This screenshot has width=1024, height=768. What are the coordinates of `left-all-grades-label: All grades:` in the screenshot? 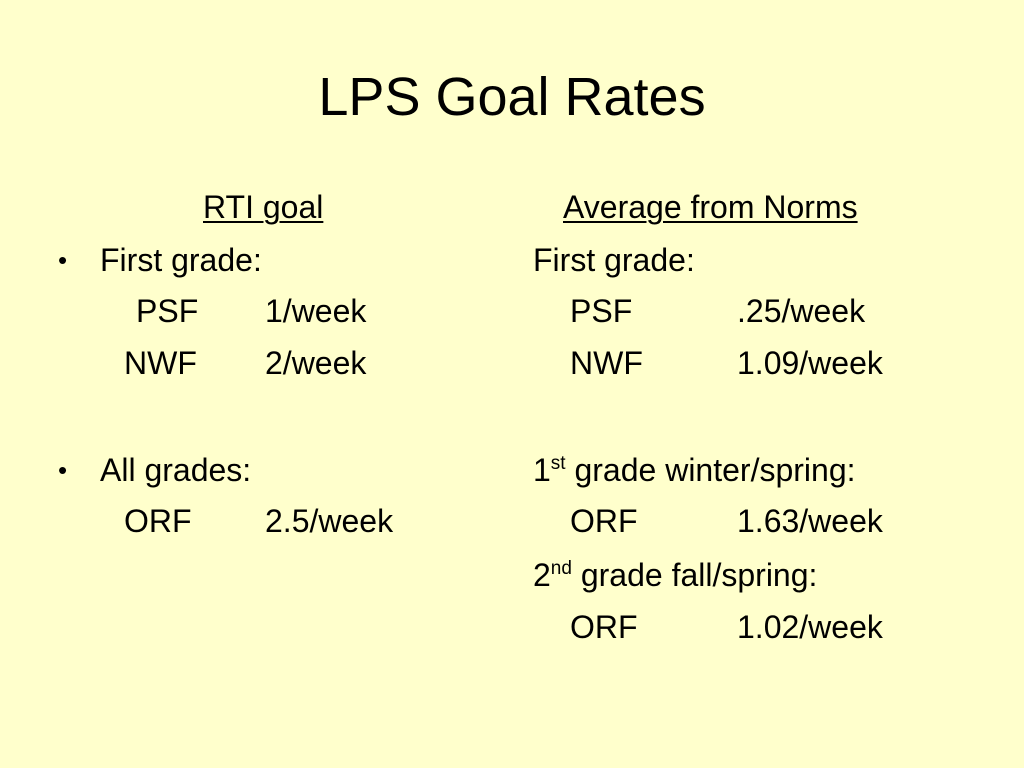 It's located at (176, 470).